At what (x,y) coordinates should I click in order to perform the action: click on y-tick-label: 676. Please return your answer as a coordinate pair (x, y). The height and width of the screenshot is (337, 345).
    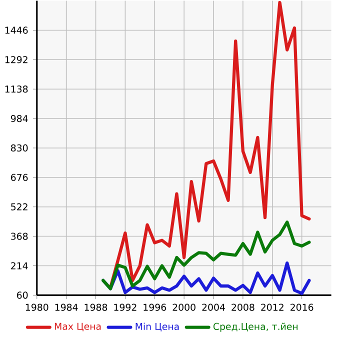
    Looking at the image, I should click on (19, 177).